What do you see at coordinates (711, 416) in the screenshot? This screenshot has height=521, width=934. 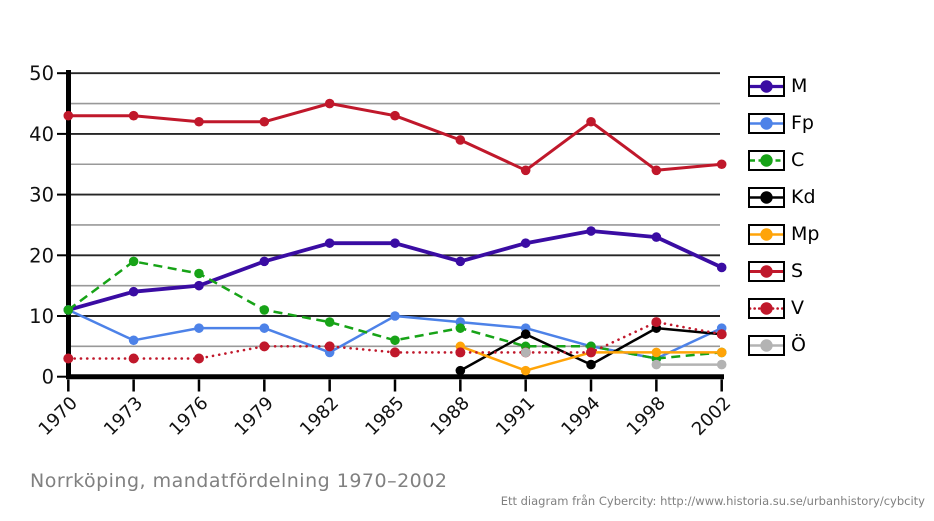 I see `x-tick-label: 2002` at bounding box center [711, 416].